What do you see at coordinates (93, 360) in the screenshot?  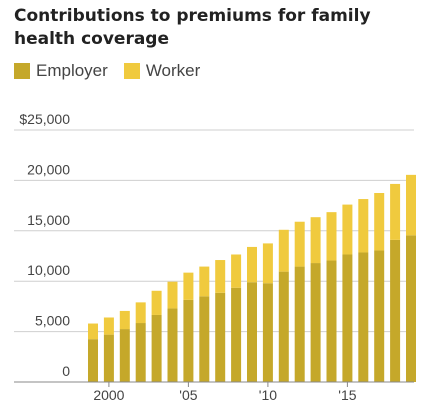 I see `bar-employer-1999` at bounding box center [93, 360].